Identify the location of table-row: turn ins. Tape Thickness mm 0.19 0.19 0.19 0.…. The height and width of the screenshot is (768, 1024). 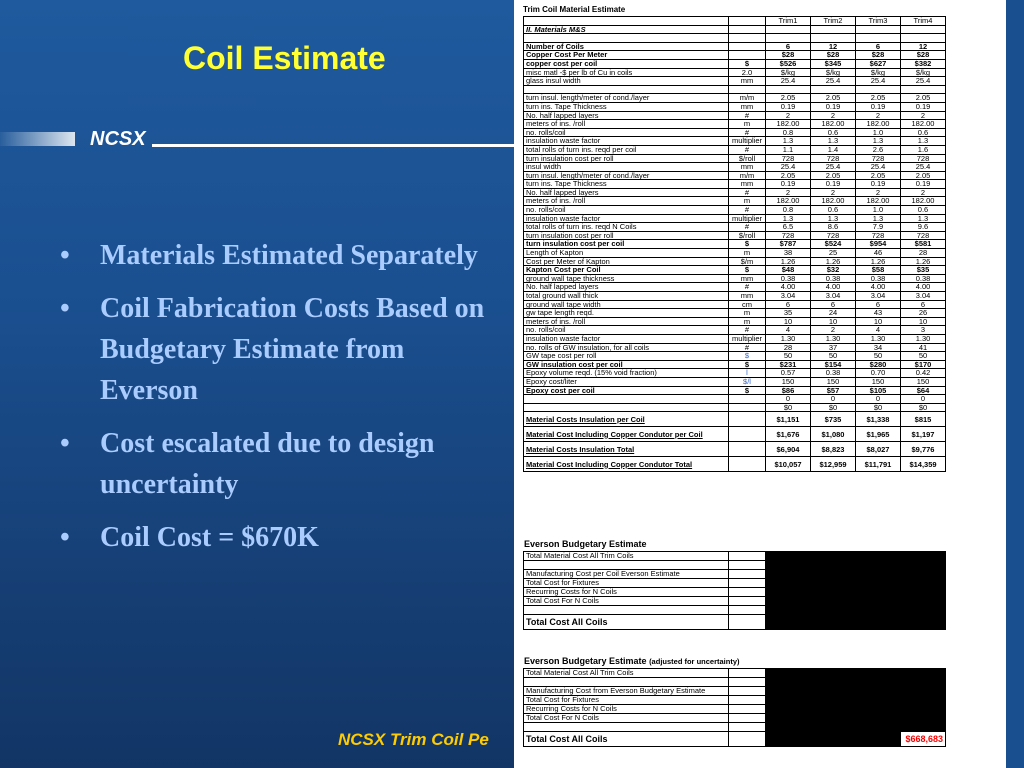
(734, 106).